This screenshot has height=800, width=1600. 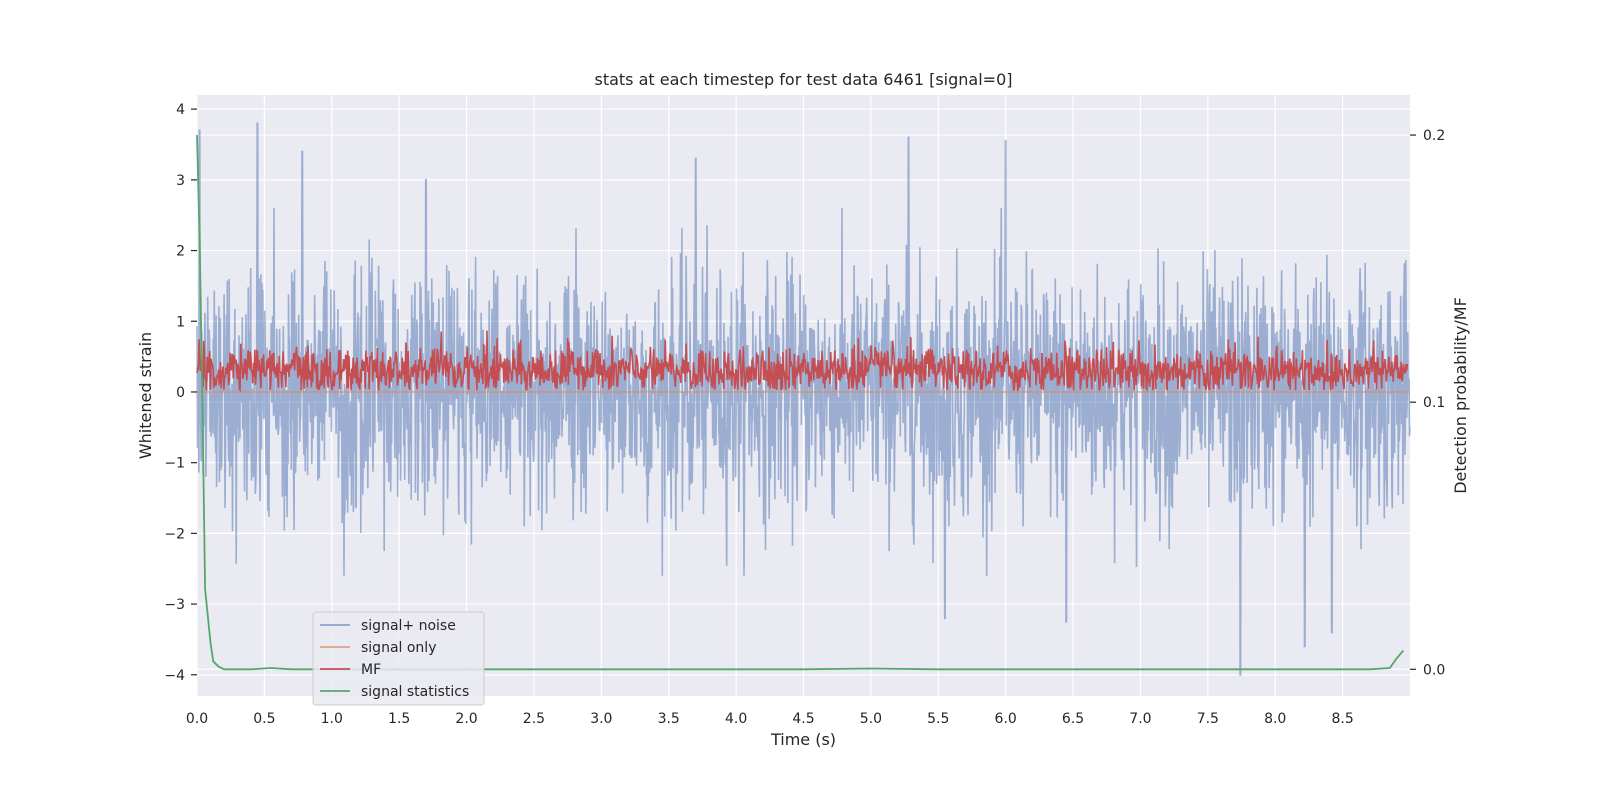 What do you see at coordinates (180, 322) in the screenshot?
I see `y-tick-label: 1` at bounding box center [180, 322].